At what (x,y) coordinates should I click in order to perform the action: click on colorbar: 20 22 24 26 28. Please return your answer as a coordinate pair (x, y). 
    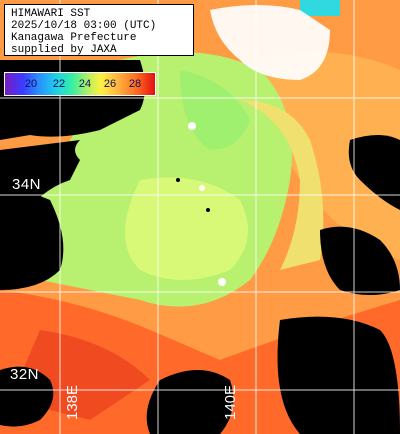
    Looking at the image, I should click on (80, 84).